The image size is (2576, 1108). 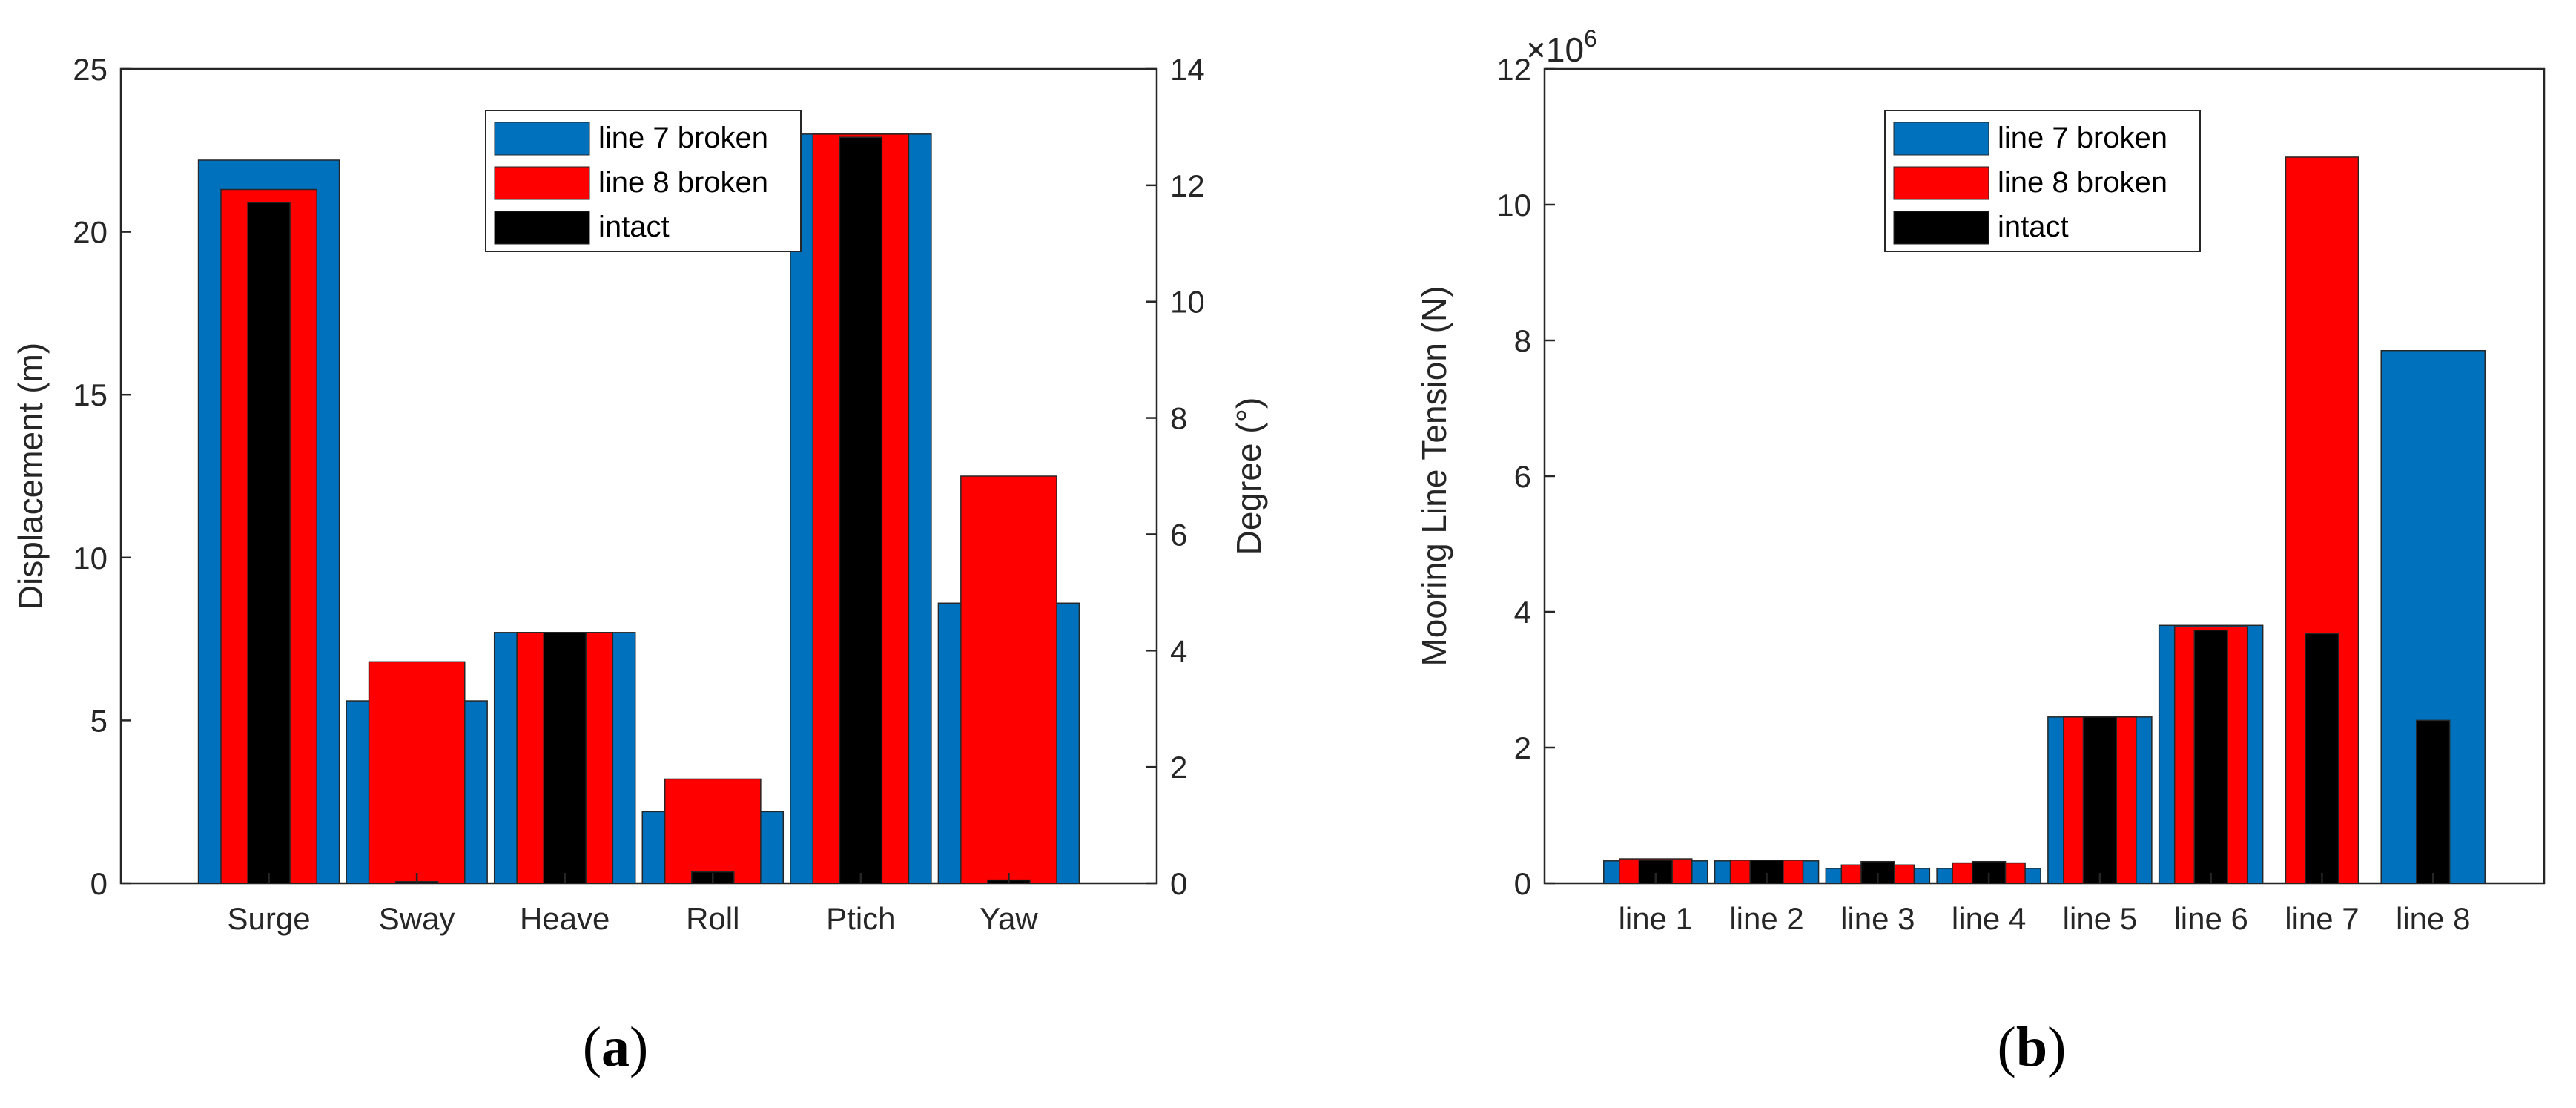 What do you see at coordinates (90, 233) in the screenshot?
I see `y-tick-label: 20` at bounding box center [90, 233].